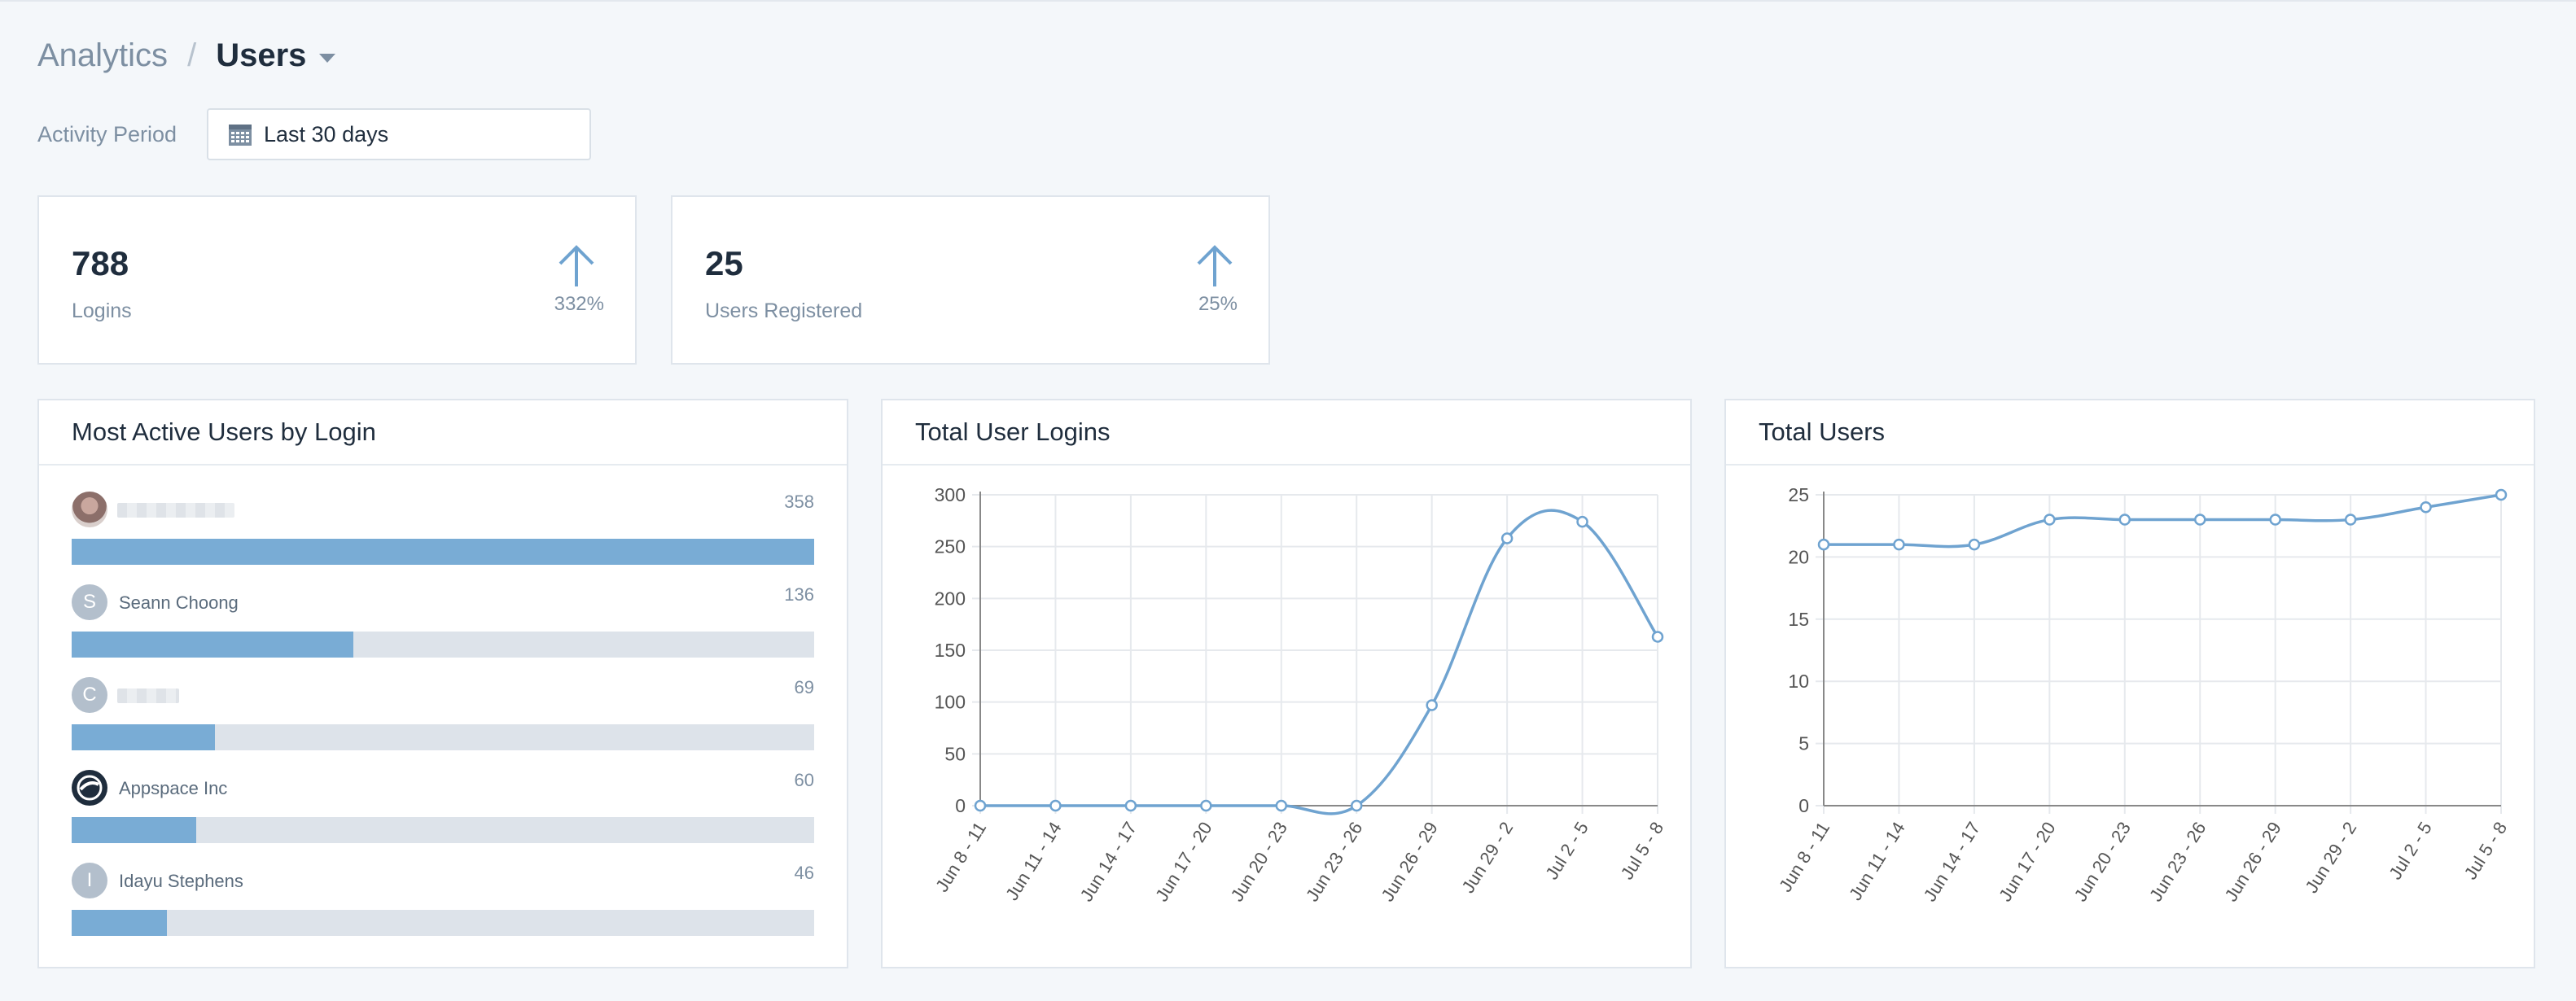 Image resolution: width=2576 pixels, height=1001 pixels. What do you see at coordinates (1642, 850) in the screenshot?
I see `x-tick-label: Jul 5 - 8` at bounding box center [1642, 850].